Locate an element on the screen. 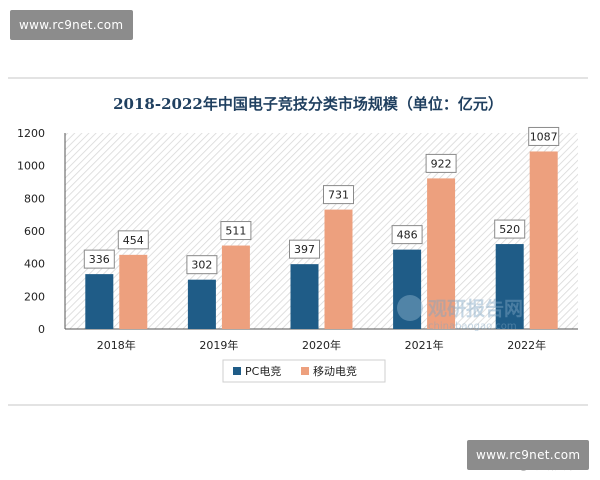  x-tick-label: 2022年 is located at coordinates (526, 345).